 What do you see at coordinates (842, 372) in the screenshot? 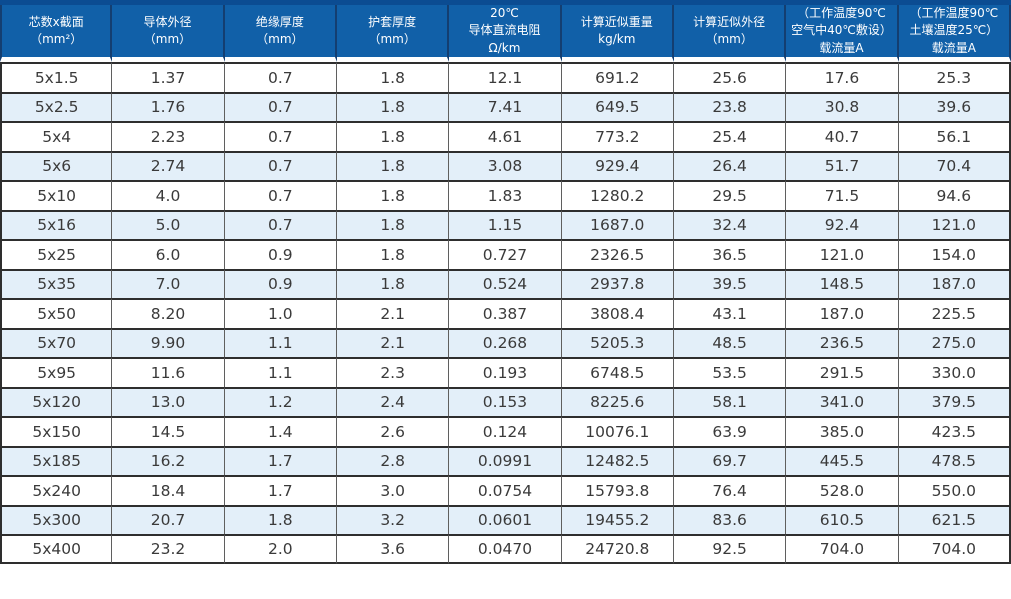
I see `table-cell: 291.5` at bounding box center [842, 372].